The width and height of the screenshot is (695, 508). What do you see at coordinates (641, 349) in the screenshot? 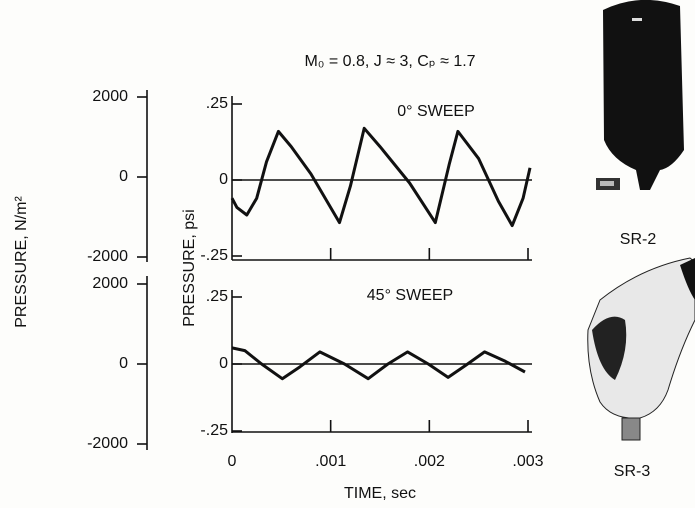
I see `photo-sr3` at bounding box center [641, 349].